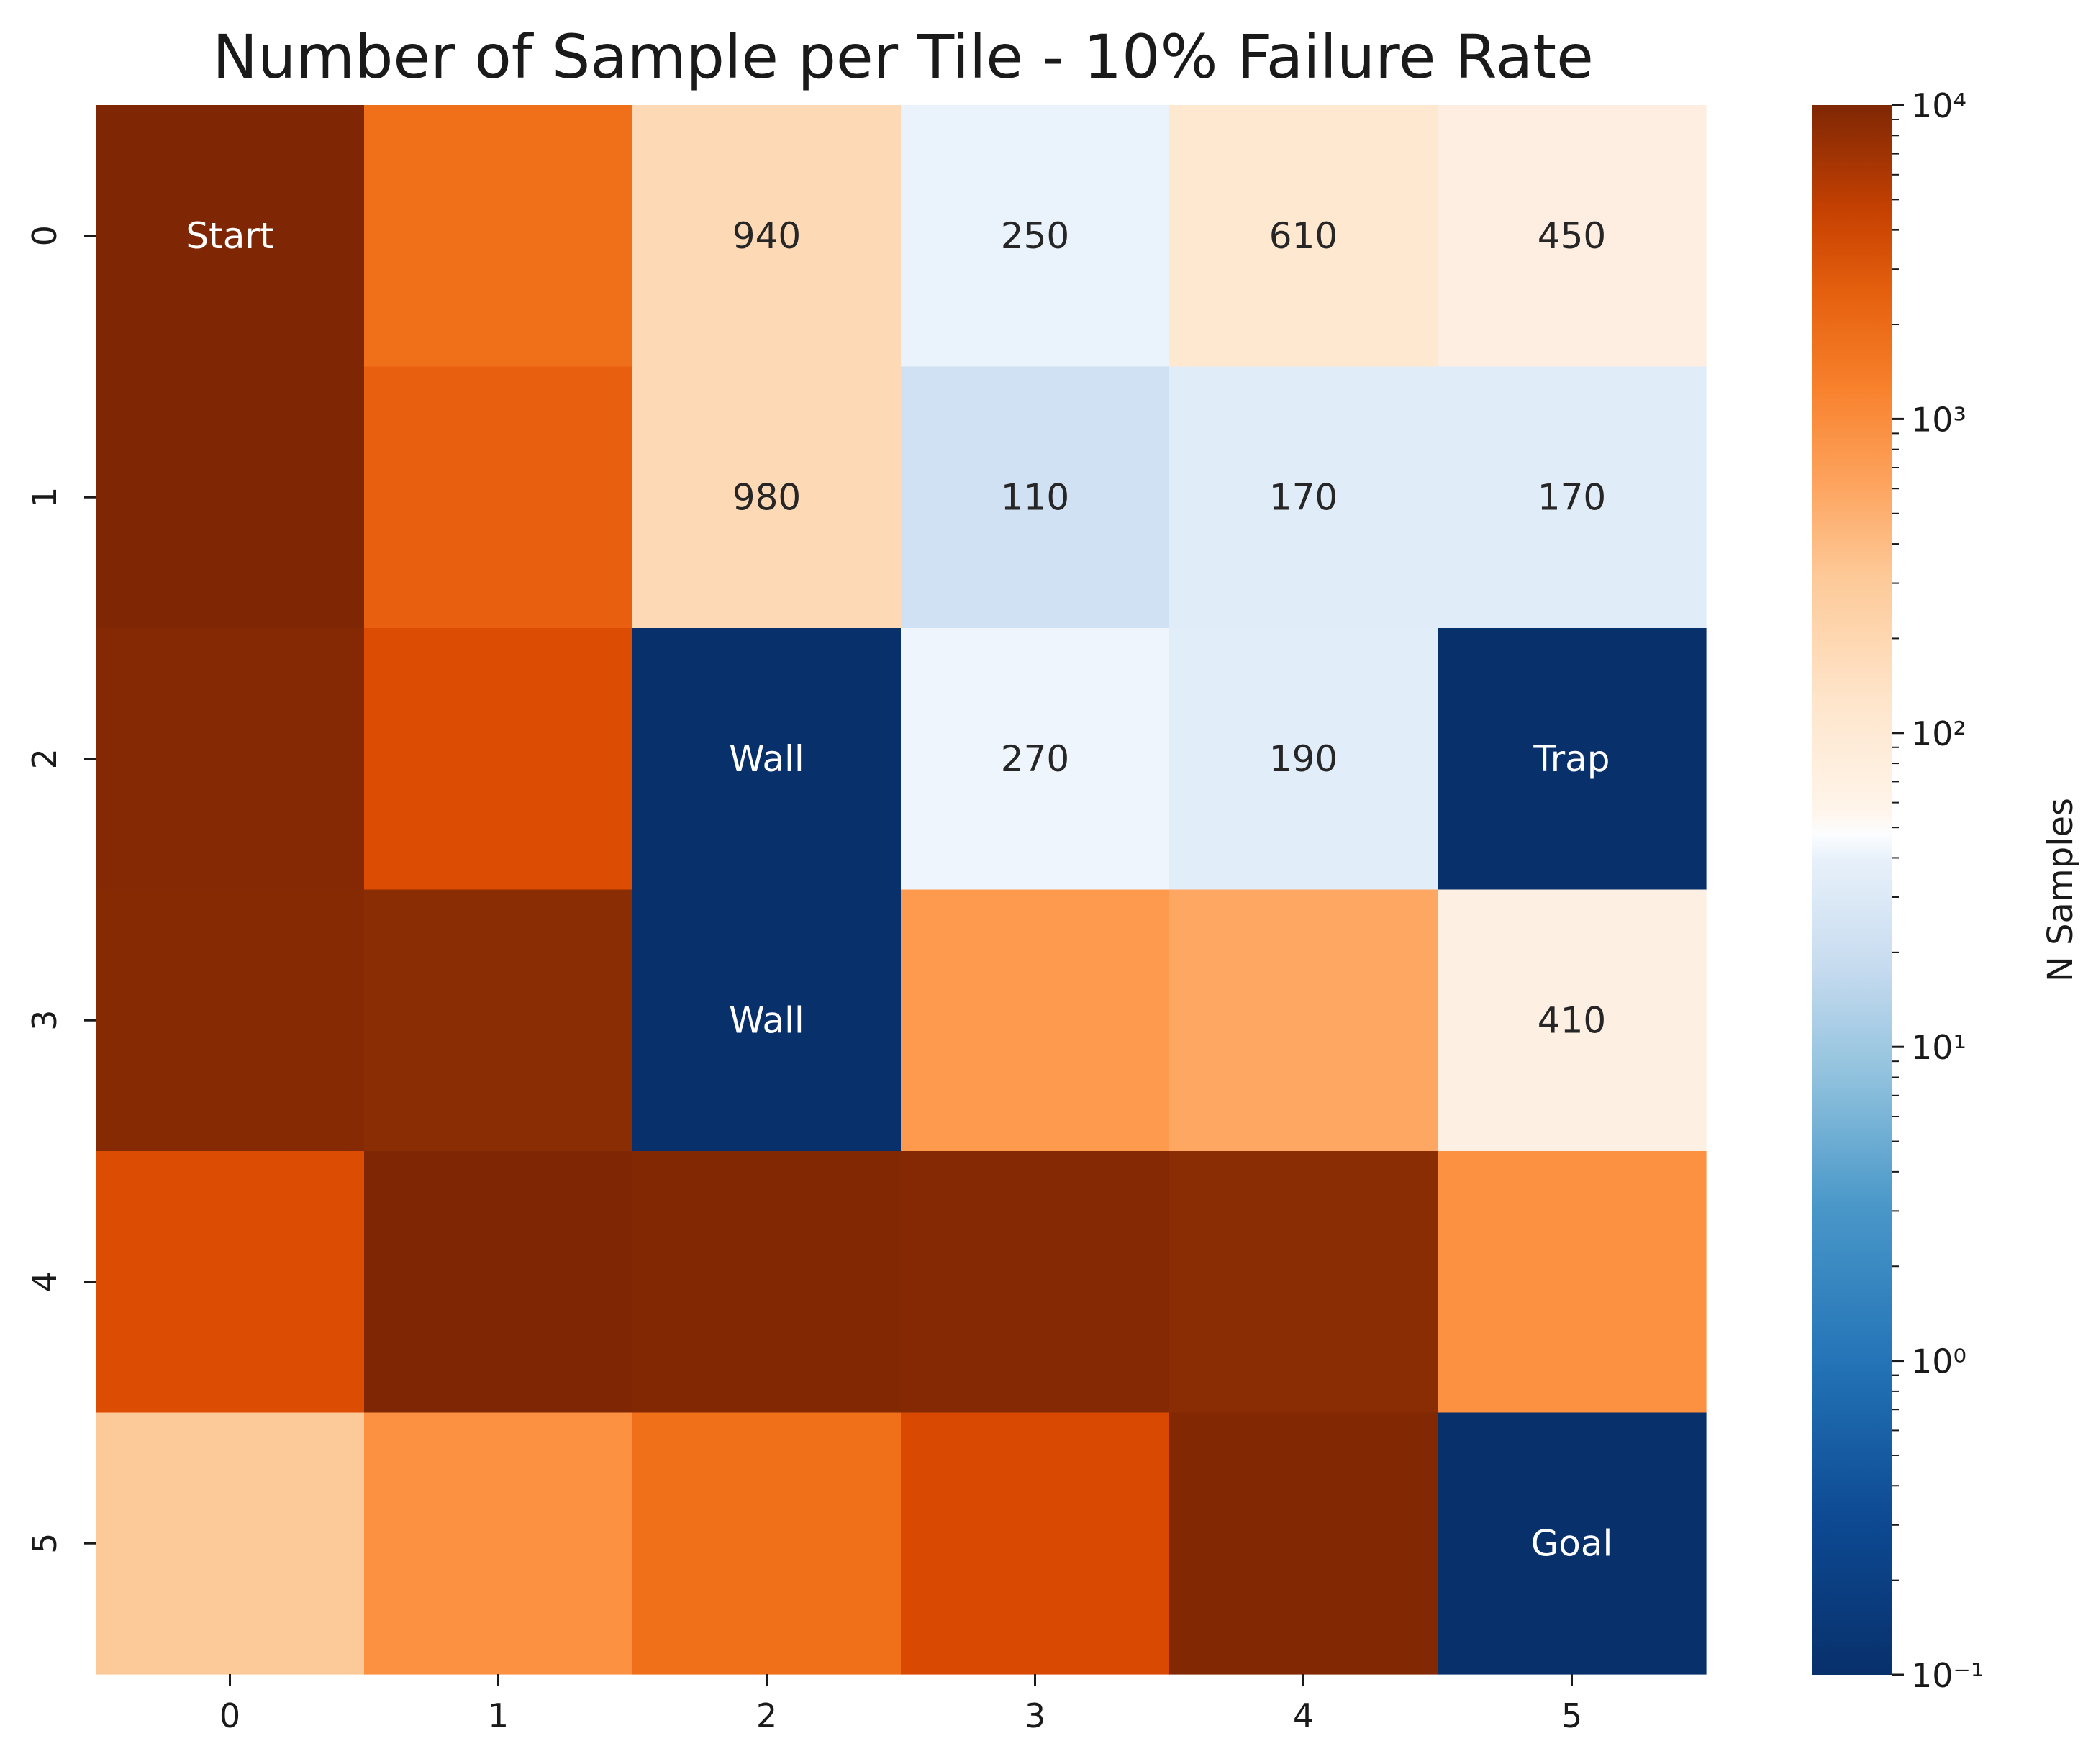  Describe the element at coordinates (44, 497) in the screenshot. I see `y-tick-label-1: 1` at that location.